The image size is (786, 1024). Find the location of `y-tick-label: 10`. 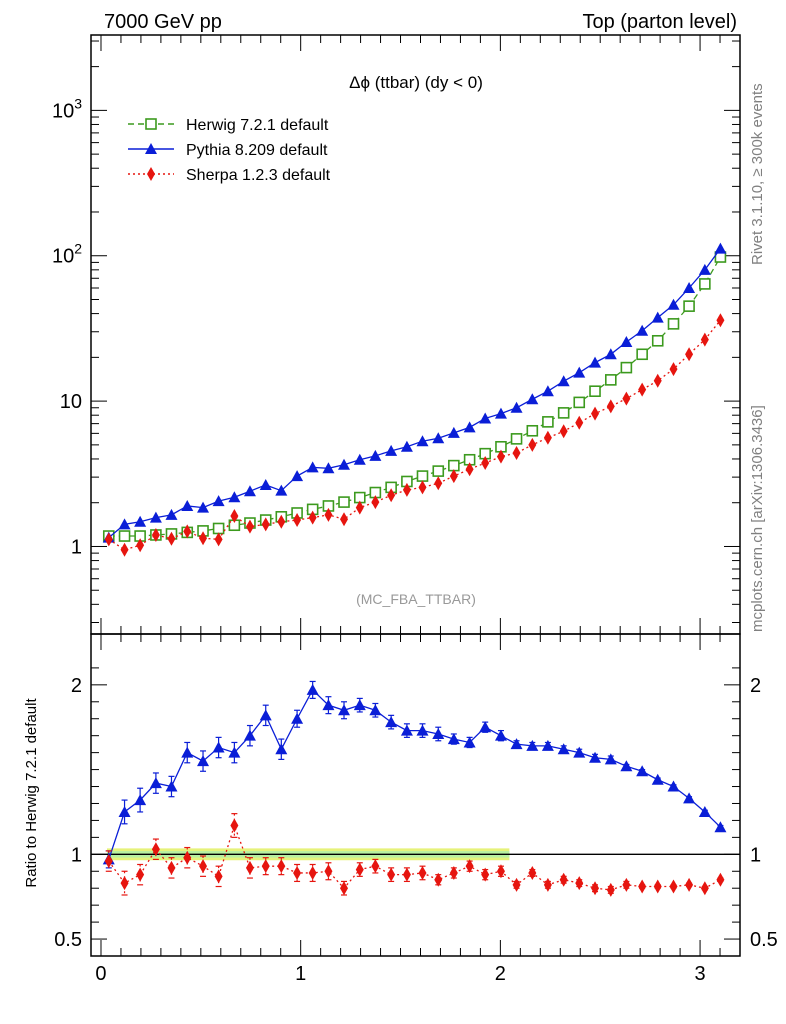

y-tick-label: 10 is located at coordinates (71, 402).